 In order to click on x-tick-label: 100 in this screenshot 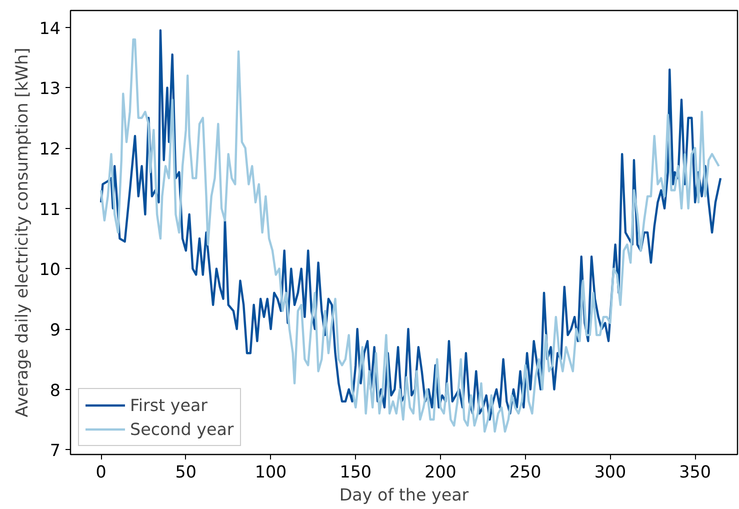, I will do `click(270, 472)`.